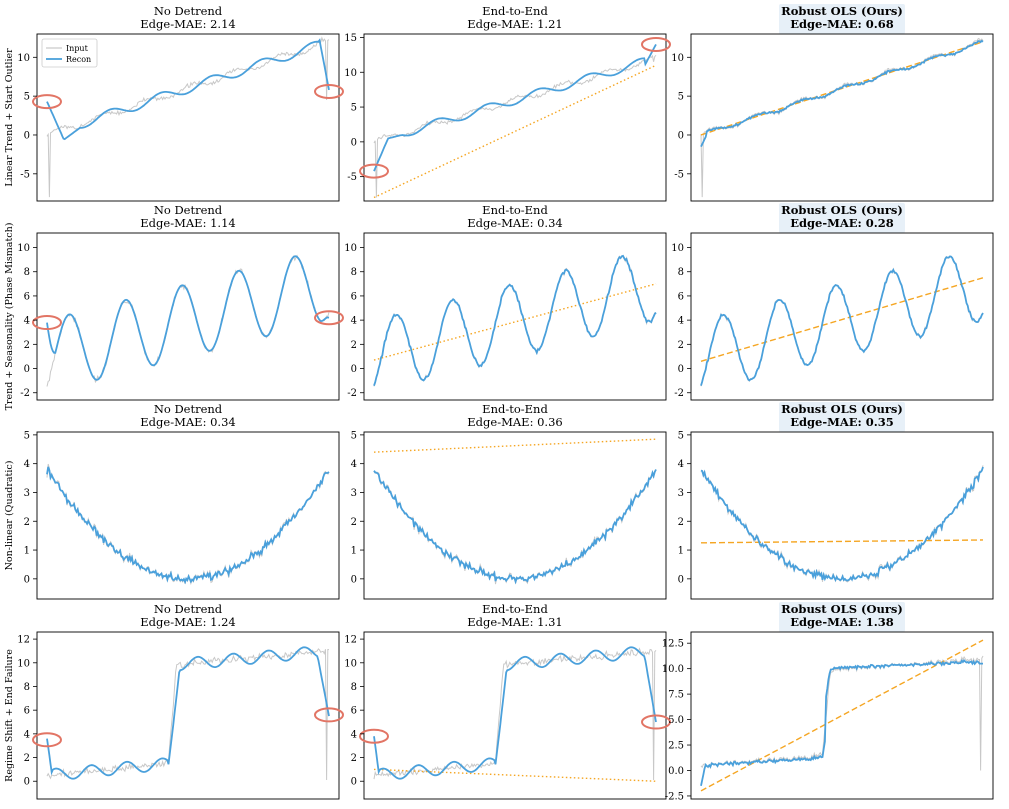  I want to click on legend-input-label: Input, so click(77, 48).